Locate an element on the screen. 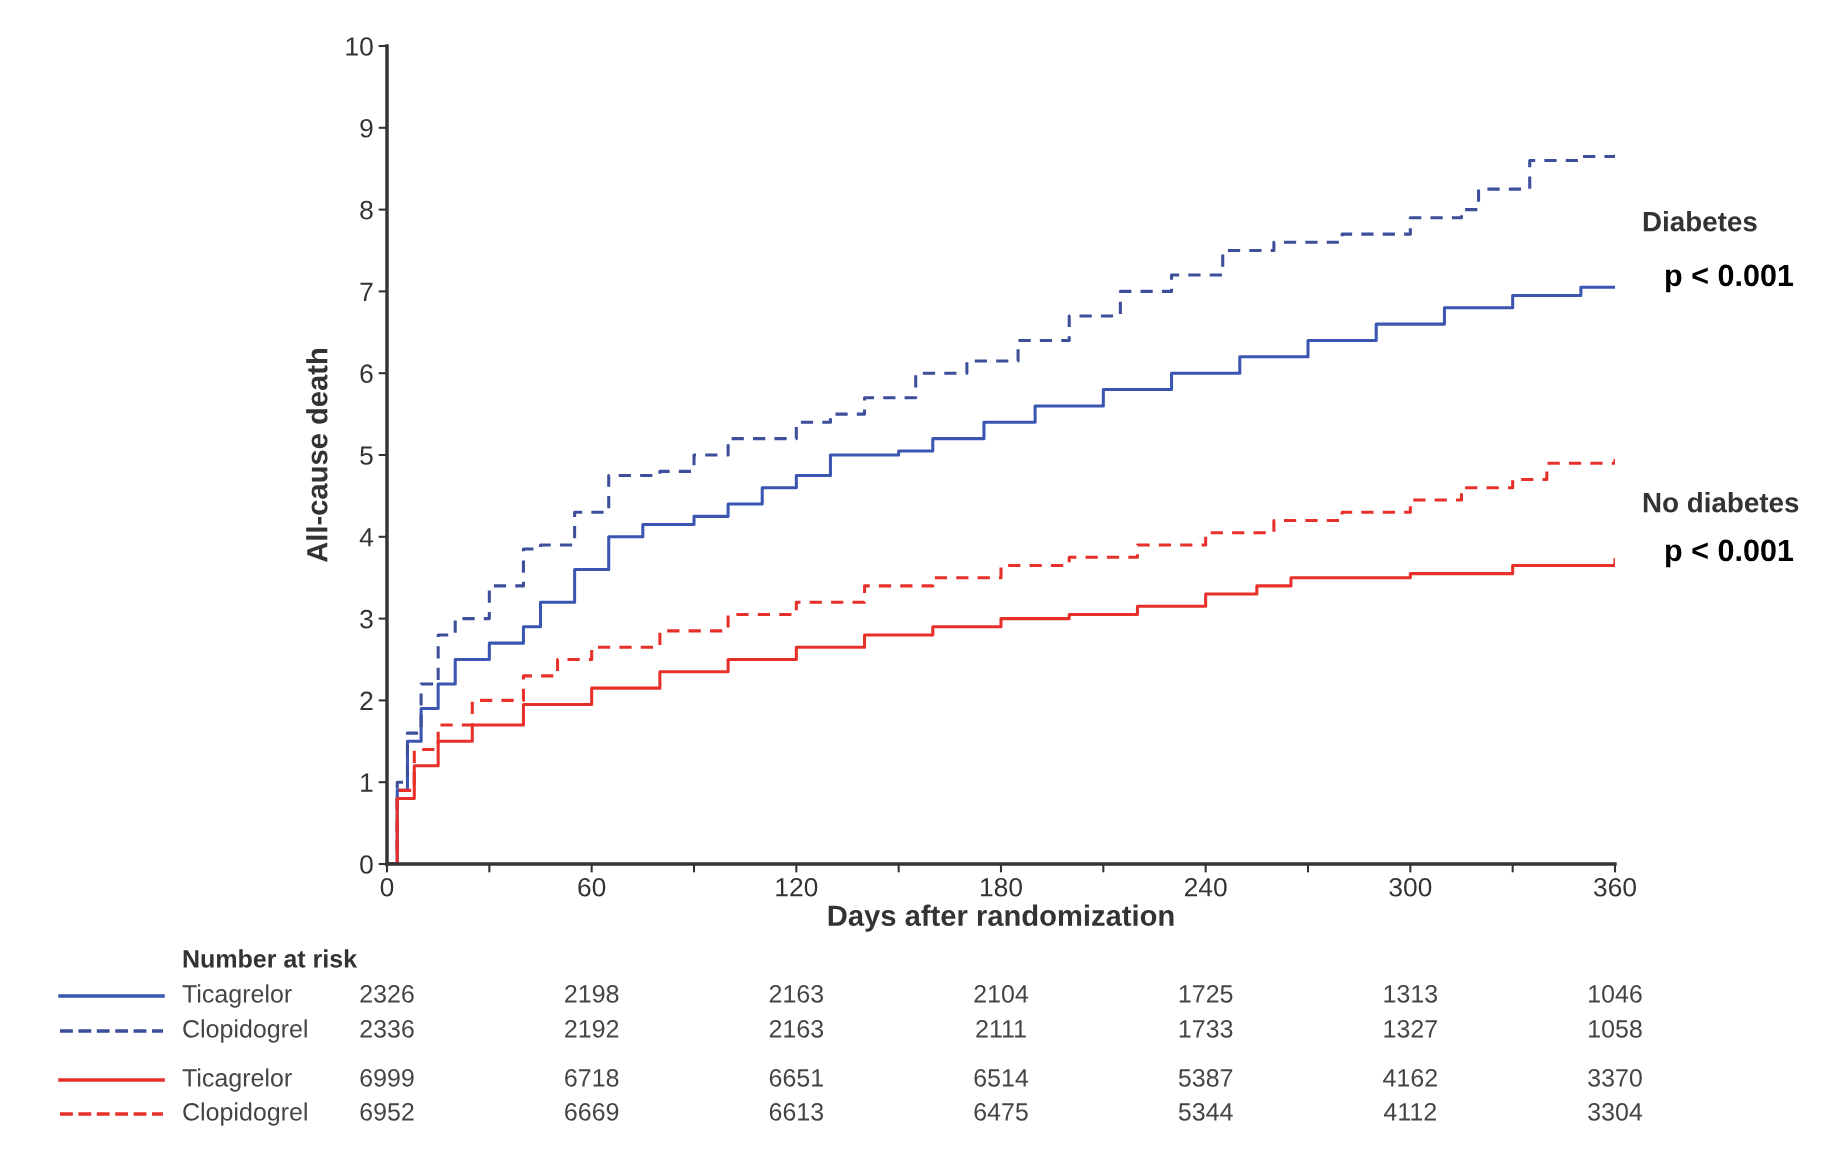 The image size is (1822, 1156). x-tick-label: 0 is located at coordinates (387, 887).